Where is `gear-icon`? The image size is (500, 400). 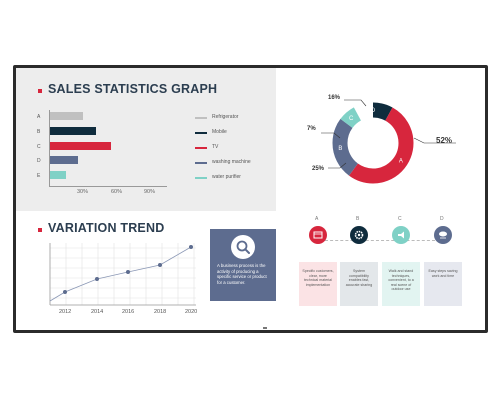 gear-icon is located at coordinates (359, 235).